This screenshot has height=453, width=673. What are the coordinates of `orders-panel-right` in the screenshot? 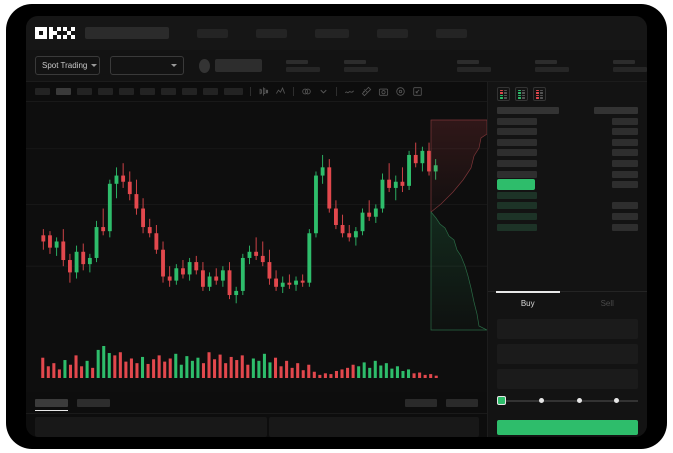 It's located at (374, 427).